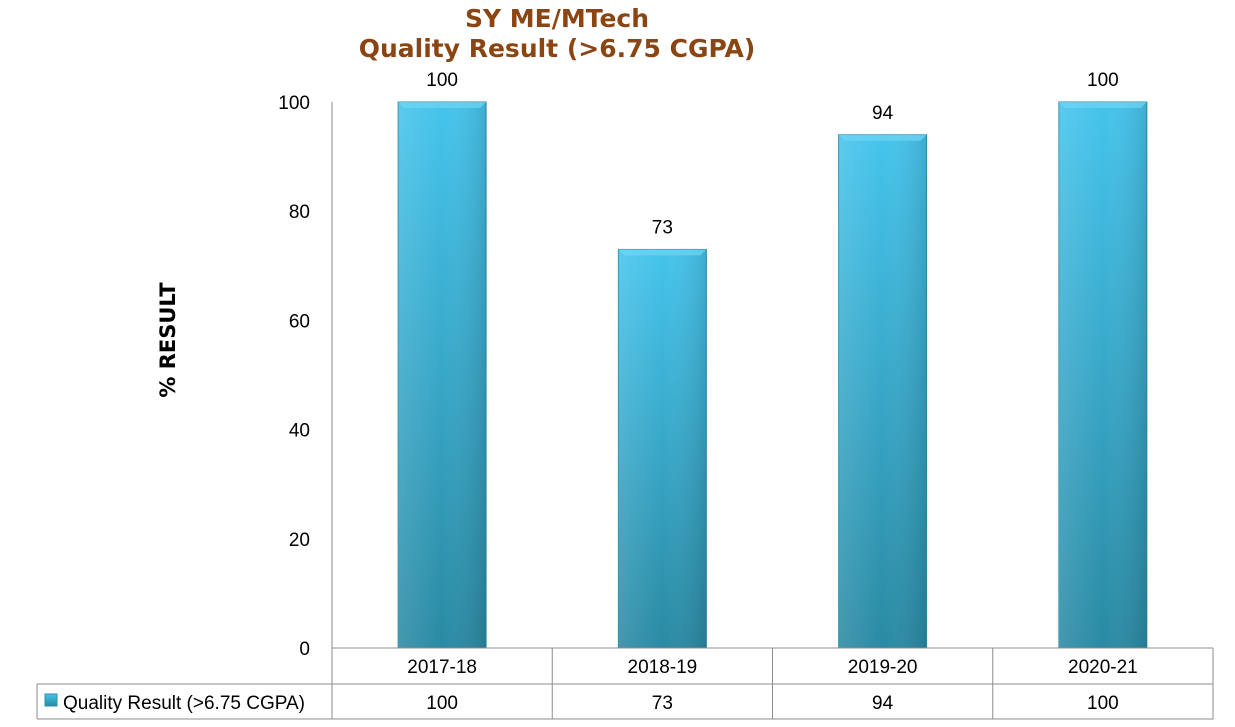 This screenshot has height=727, width=1235. I want to click on y-axis-label: % RESULT, so click(168, 340).